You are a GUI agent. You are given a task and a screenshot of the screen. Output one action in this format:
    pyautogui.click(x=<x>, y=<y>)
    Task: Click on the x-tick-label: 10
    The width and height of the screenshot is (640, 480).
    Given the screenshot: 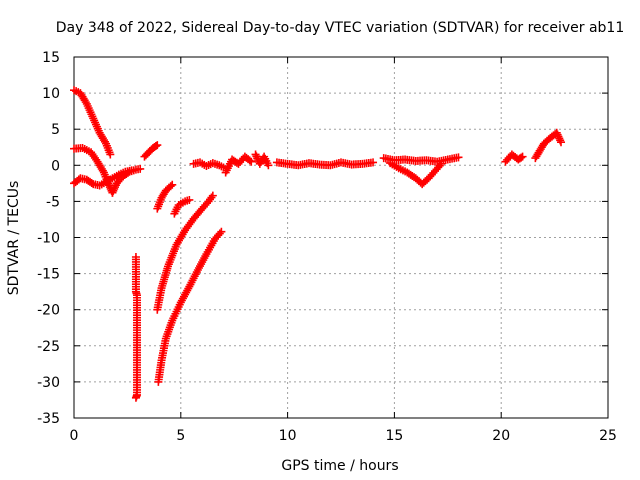 What is the action you would take?
    pyautogui.click(x=288, y=436)
    